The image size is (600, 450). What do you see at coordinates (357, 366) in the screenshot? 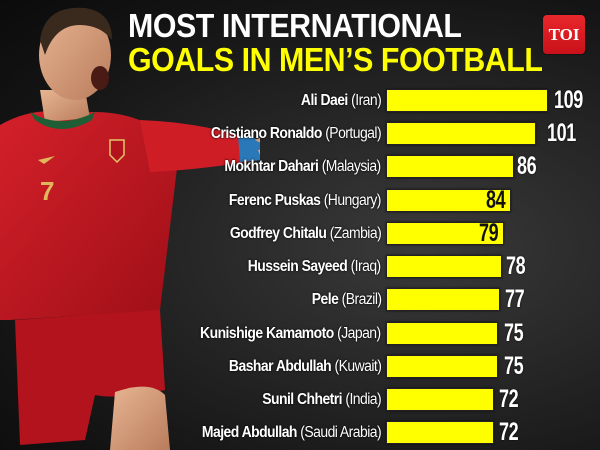
I see `player-country: (Kuwait)` at bounding box center [357, 366].